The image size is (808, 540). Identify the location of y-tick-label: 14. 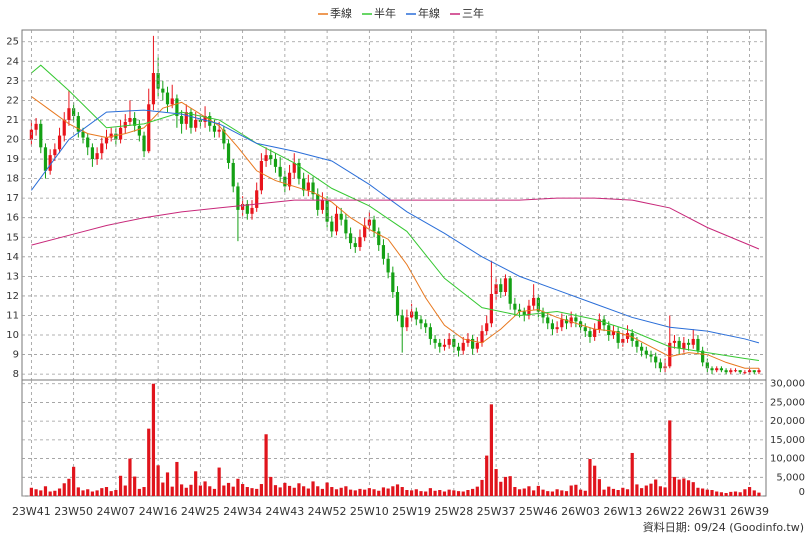
(12, 257).